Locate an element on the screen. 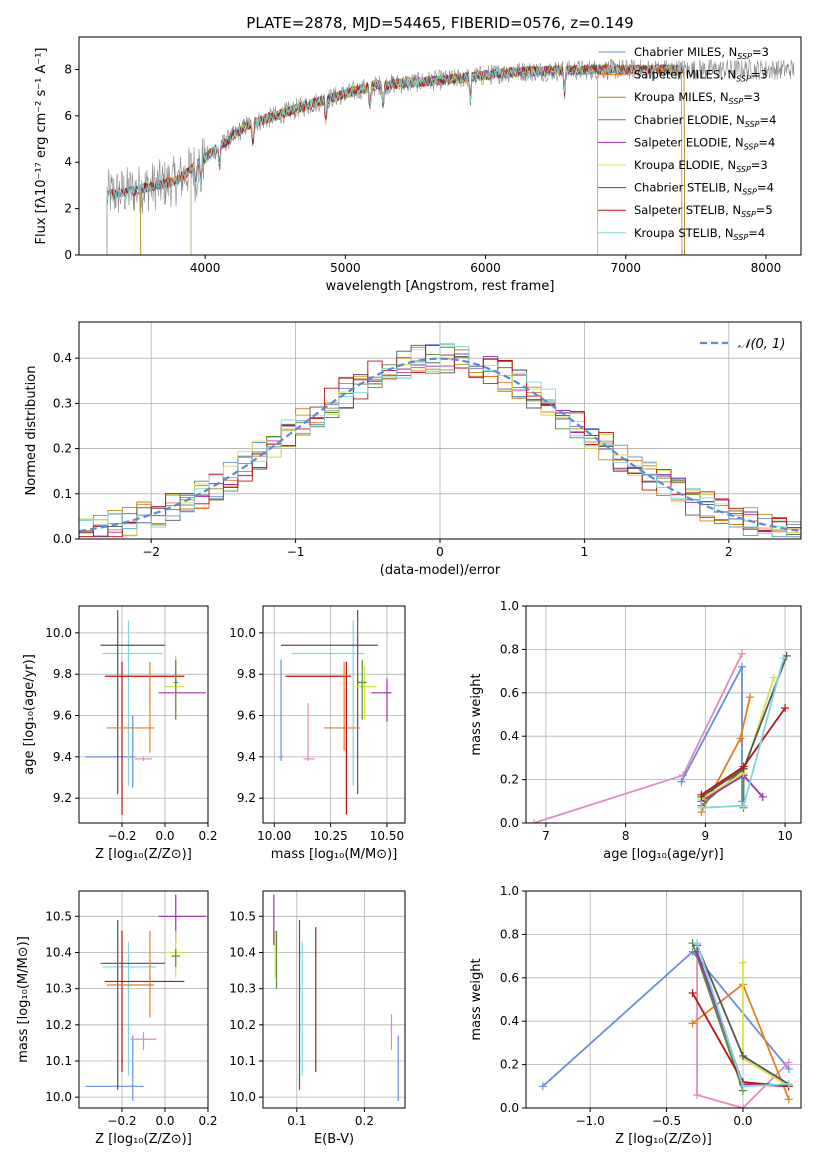 Image resolution: width=819 pixels, height=1170 pixels. legend-entry: Kroupa MILES, NSSP=3 is located at coordinates (697, 98).